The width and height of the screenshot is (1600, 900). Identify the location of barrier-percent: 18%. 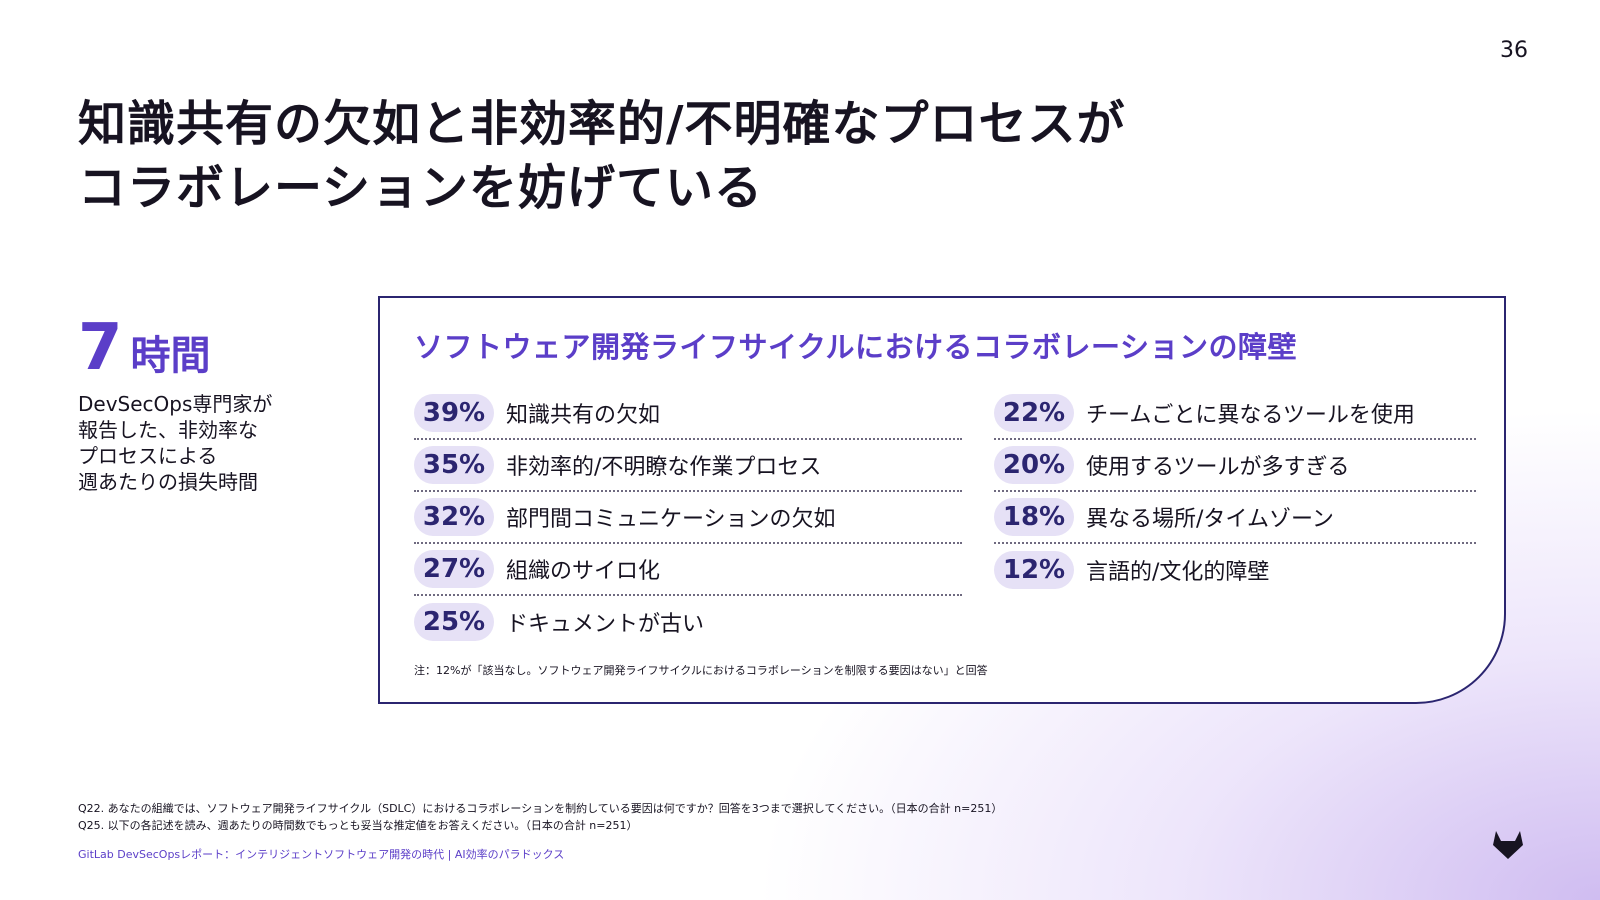
(1034, 517).